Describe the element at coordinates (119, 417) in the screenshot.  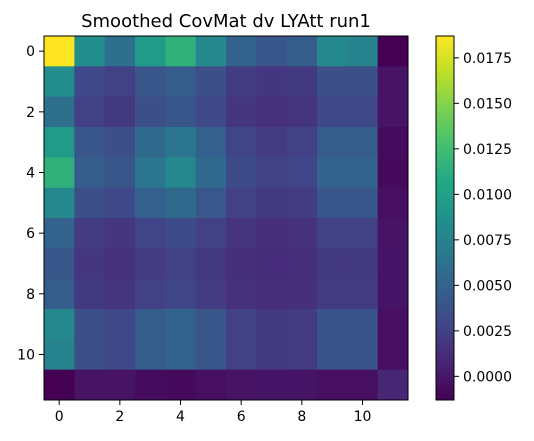
I see `x-tick-label: 2` at that location.